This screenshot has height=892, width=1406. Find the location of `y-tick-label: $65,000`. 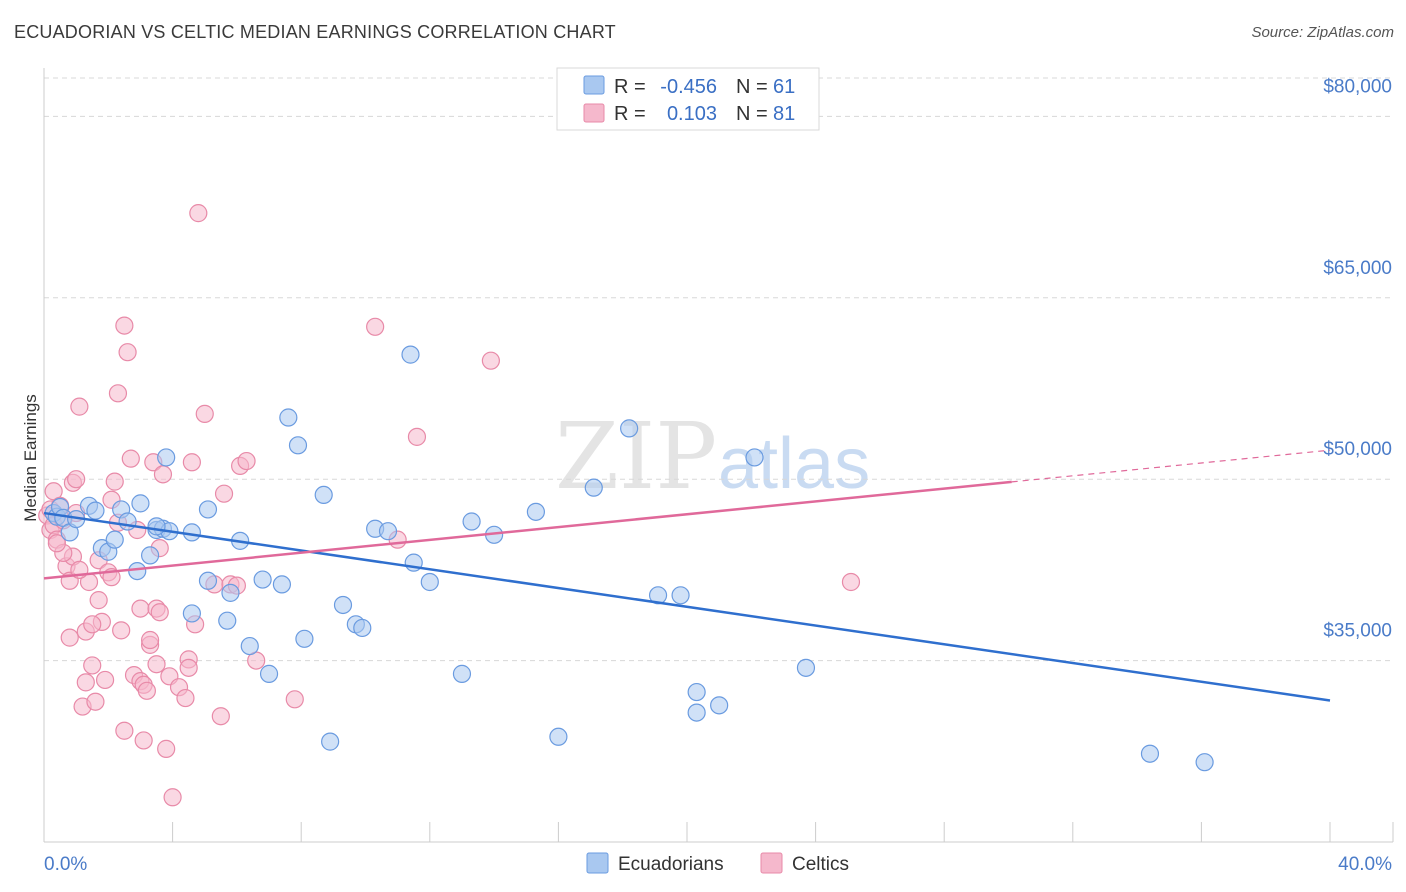

y-tick-label: $65,000 is located at coordinates (1357, 268).